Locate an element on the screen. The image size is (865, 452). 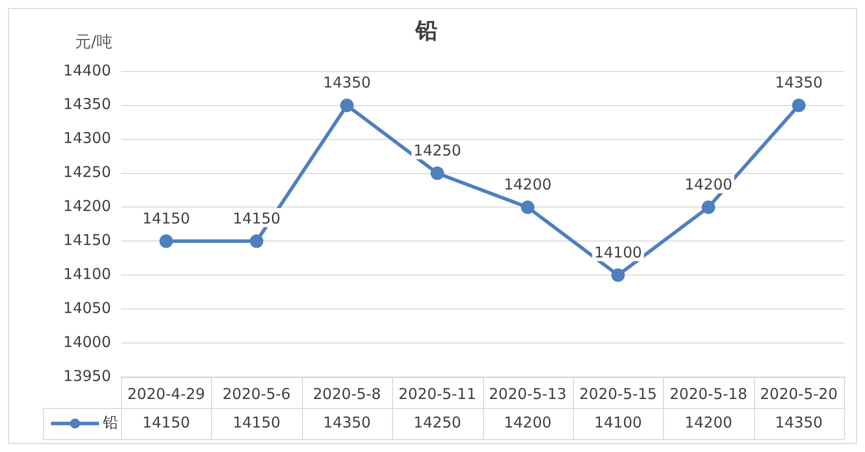
x-tick-label: 2020-5-11 is located at coordinates (437, 393).